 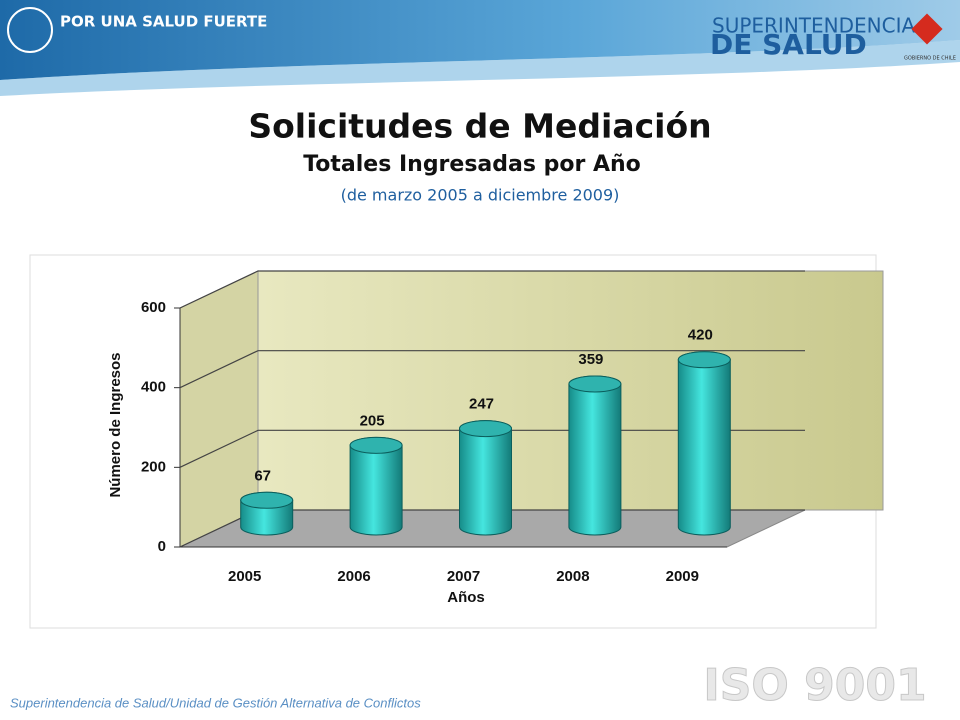 What do you see at coordinates (153, 307) in the screenshot?
I see `y-tick-label: 600` at bounding box center [153, 307].